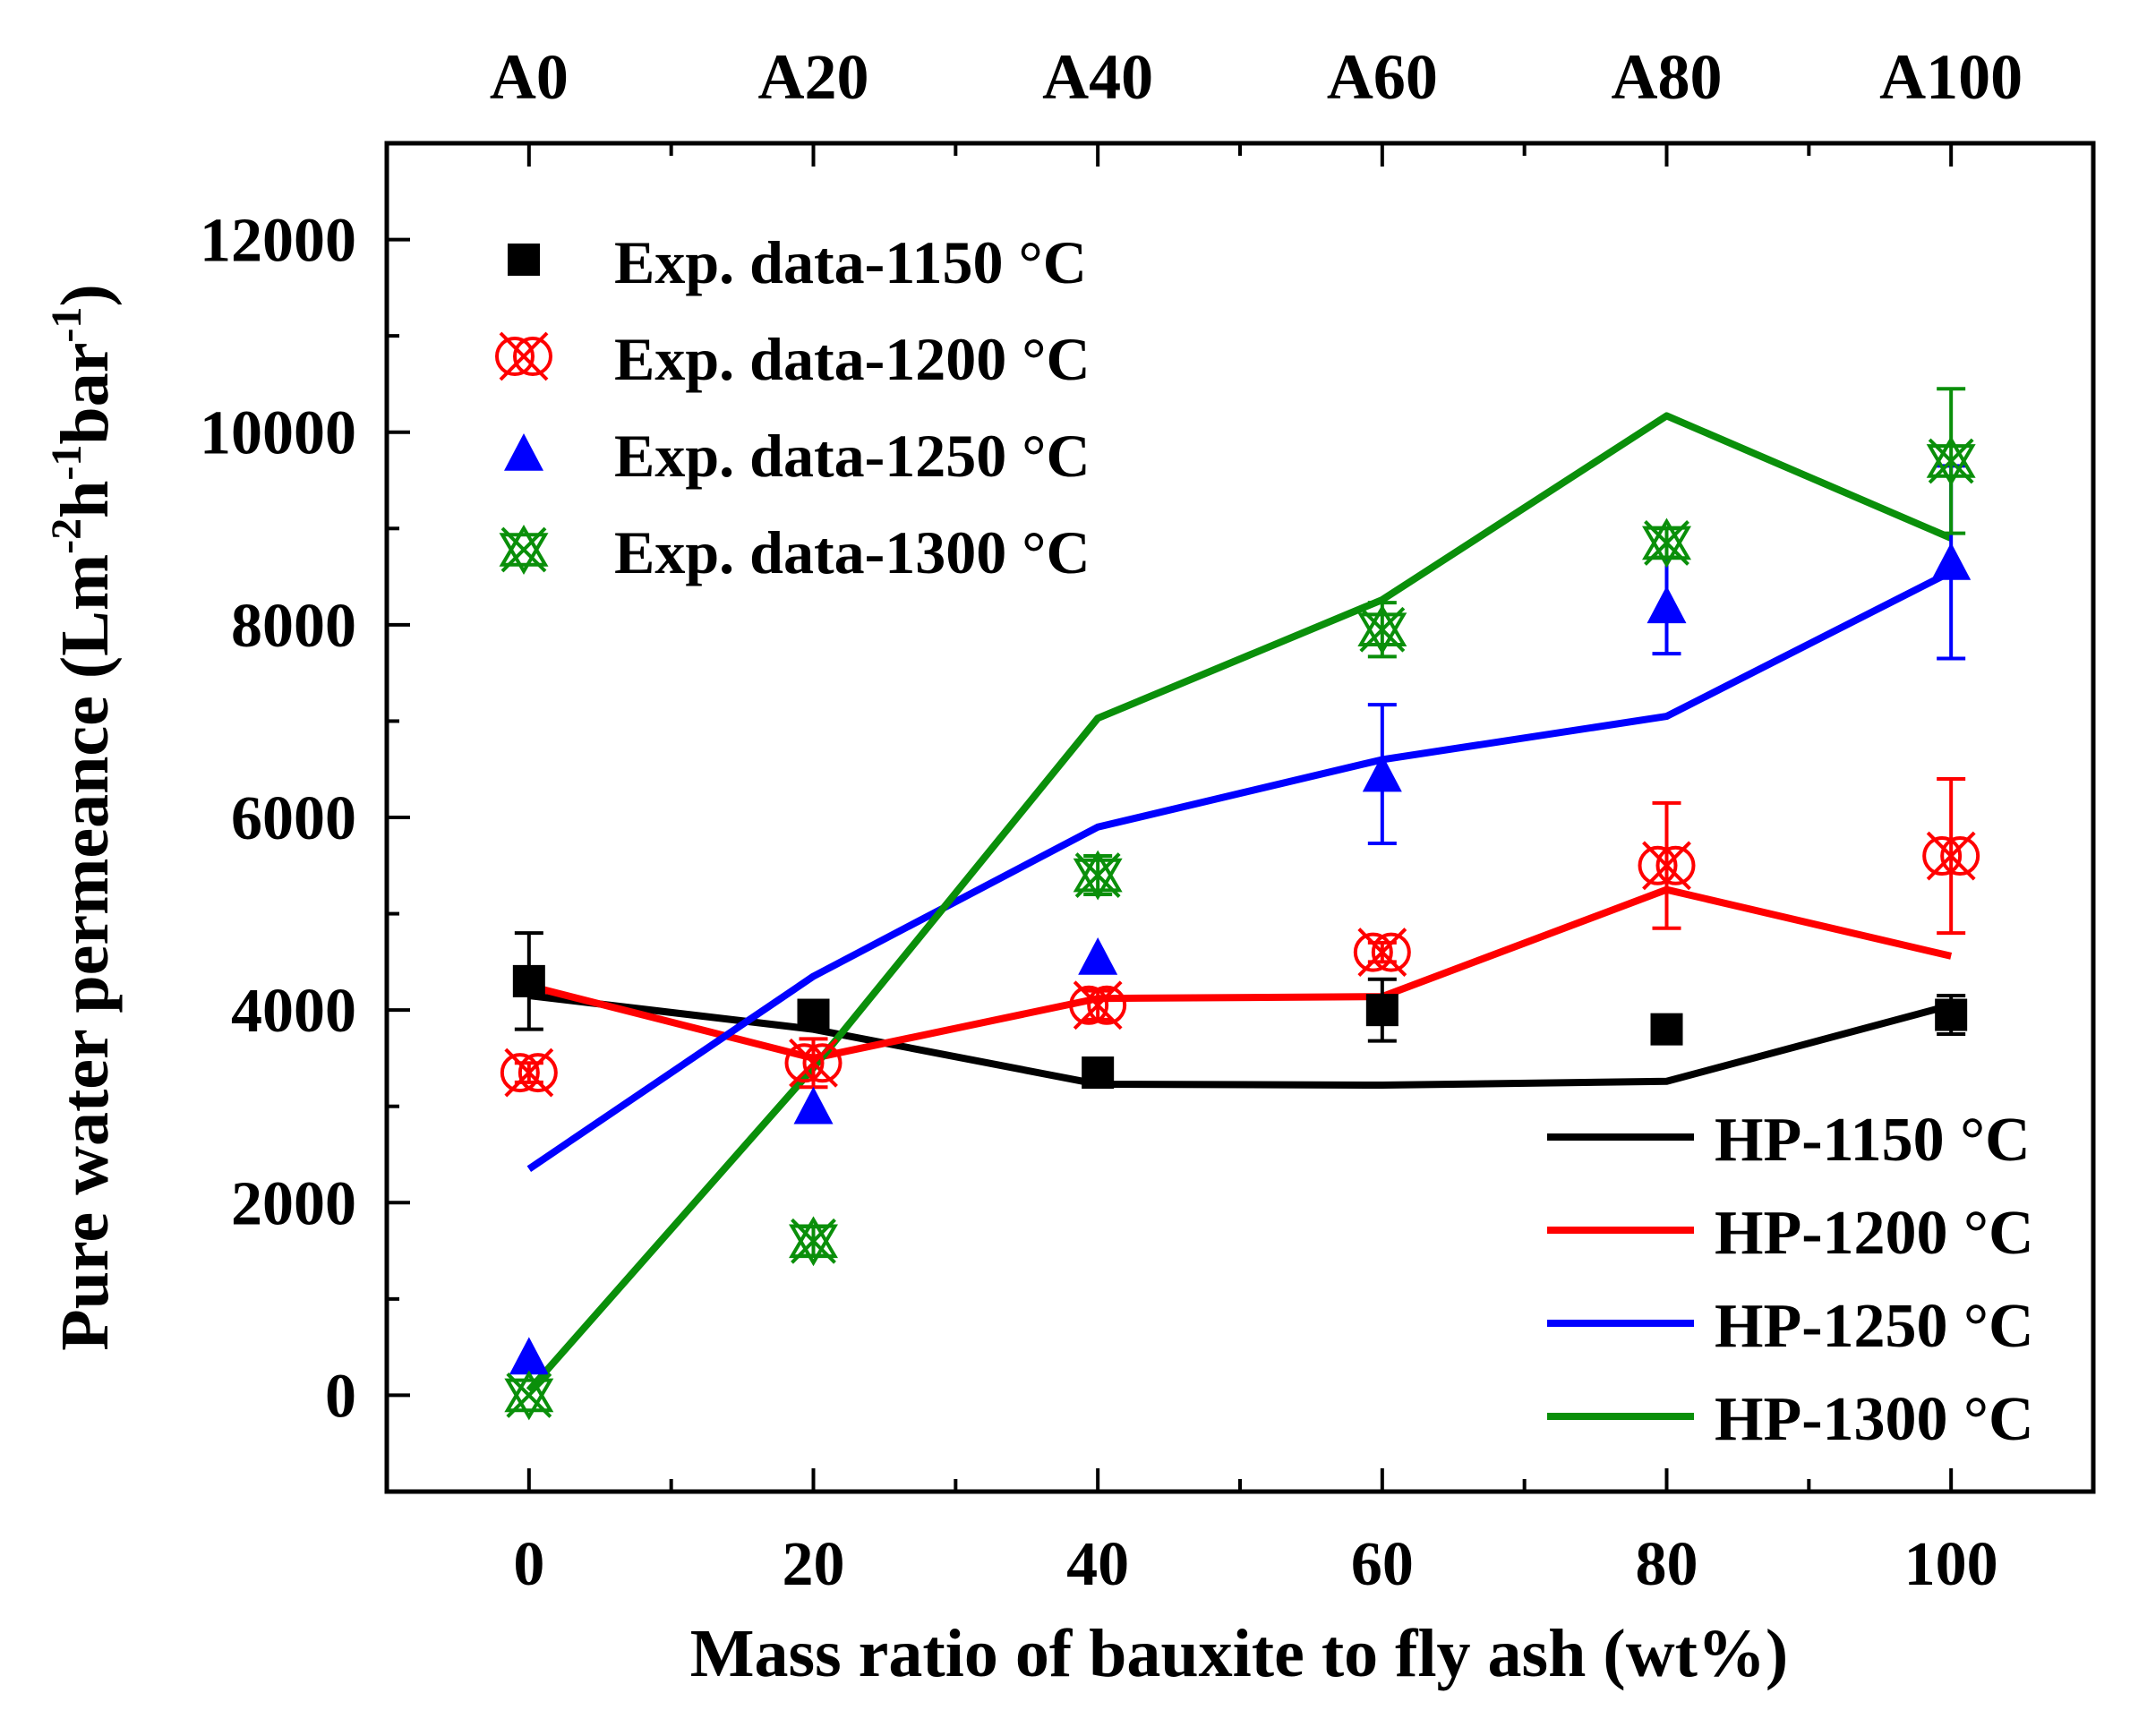  Describe the element at coordinates (278, 433) in the screenshot. I see `y-tick-label: 10000` at that location.